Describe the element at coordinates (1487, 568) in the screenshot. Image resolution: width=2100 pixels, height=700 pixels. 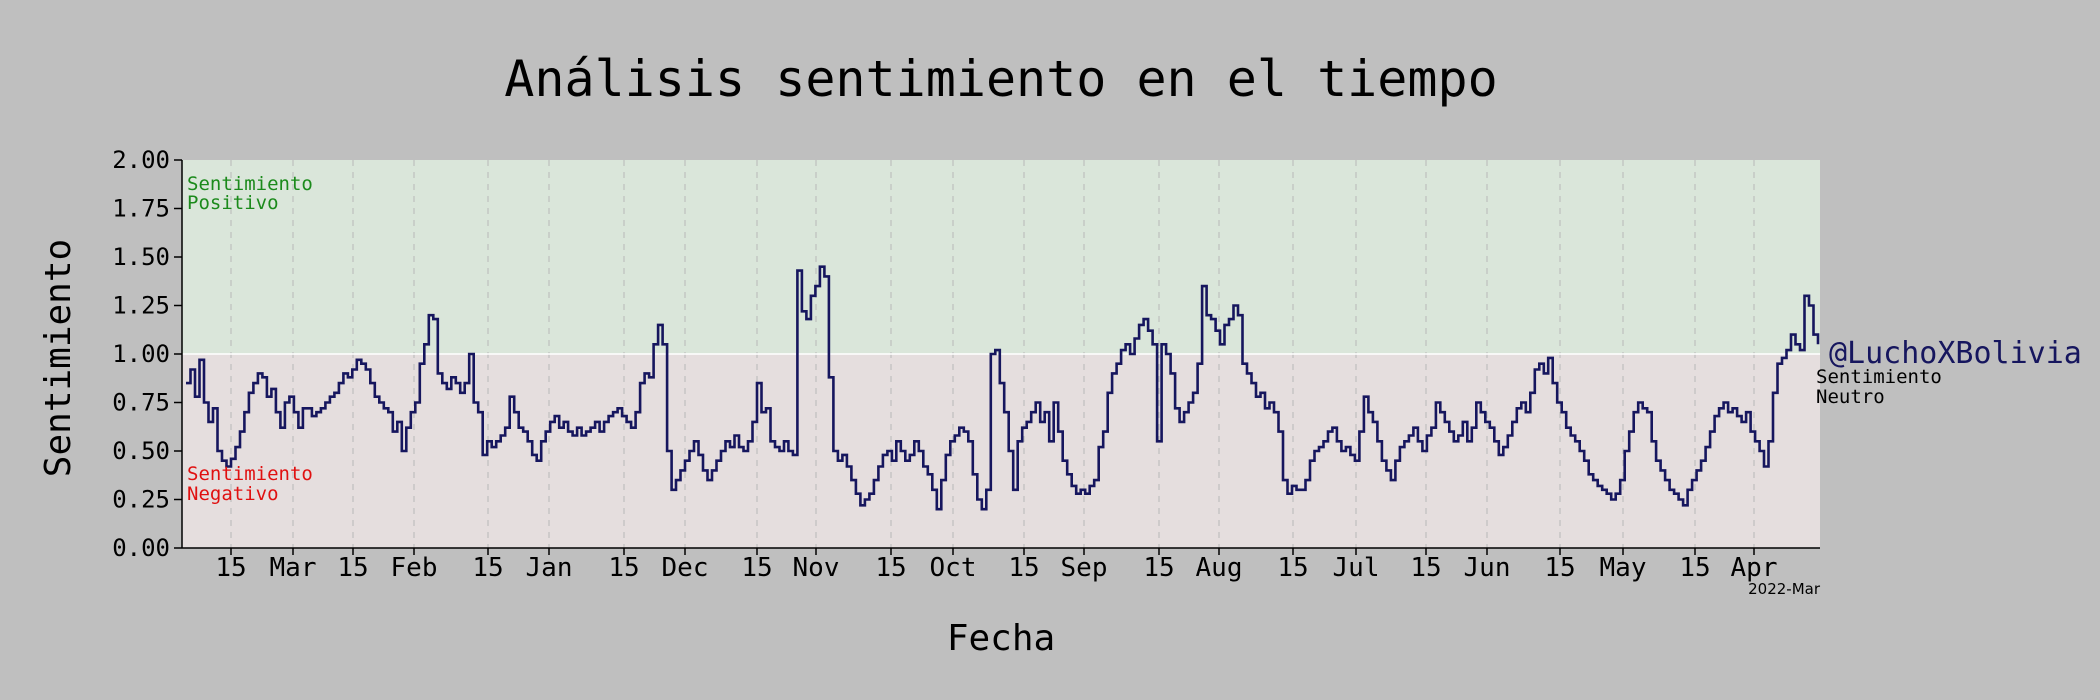
I see `x-tick-label: Jun` at that location.